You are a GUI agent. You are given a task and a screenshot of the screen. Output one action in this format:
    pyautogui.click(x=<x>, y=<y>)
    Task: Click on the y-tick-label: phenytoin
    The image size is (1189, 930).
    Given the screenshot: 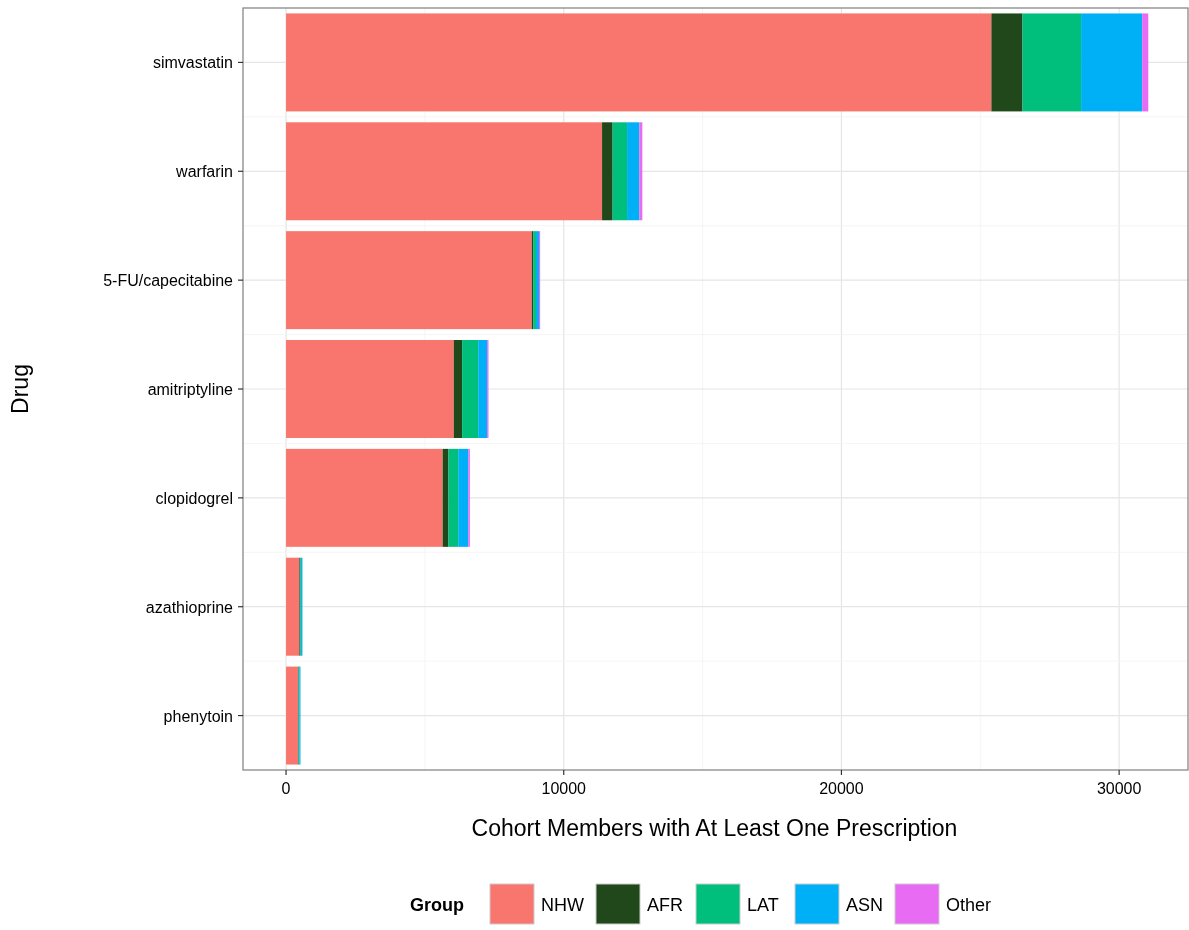 What is the action you would take?
    pyautogui.click(x=198, y=716)
    